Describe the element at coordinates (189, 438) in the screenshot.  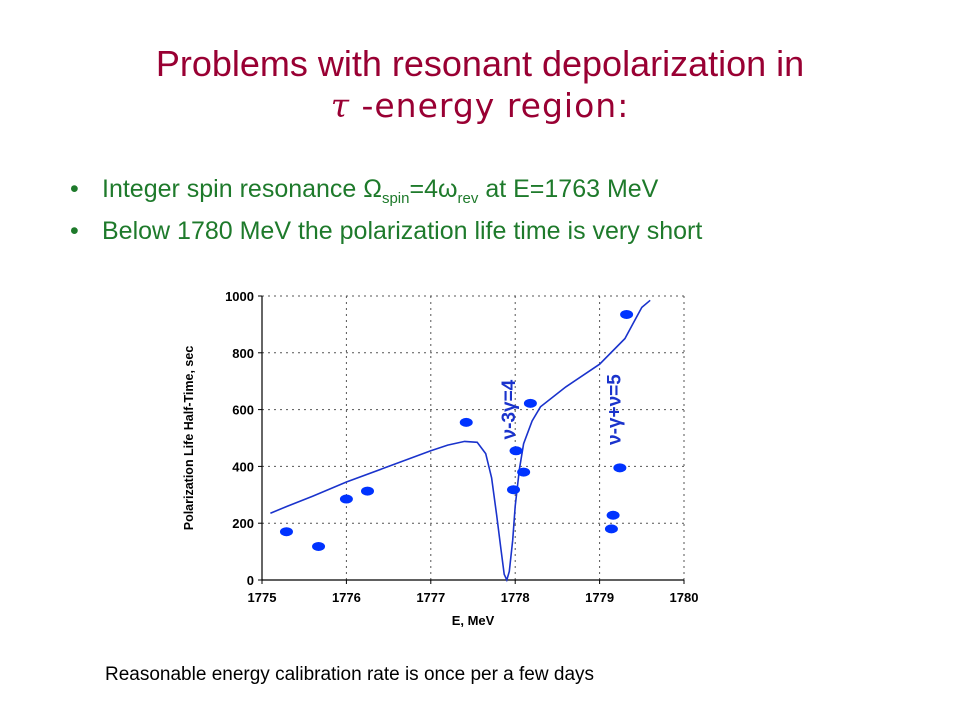
I see `y-axis-label: Polarization Life Half-Time, sec` at that location.